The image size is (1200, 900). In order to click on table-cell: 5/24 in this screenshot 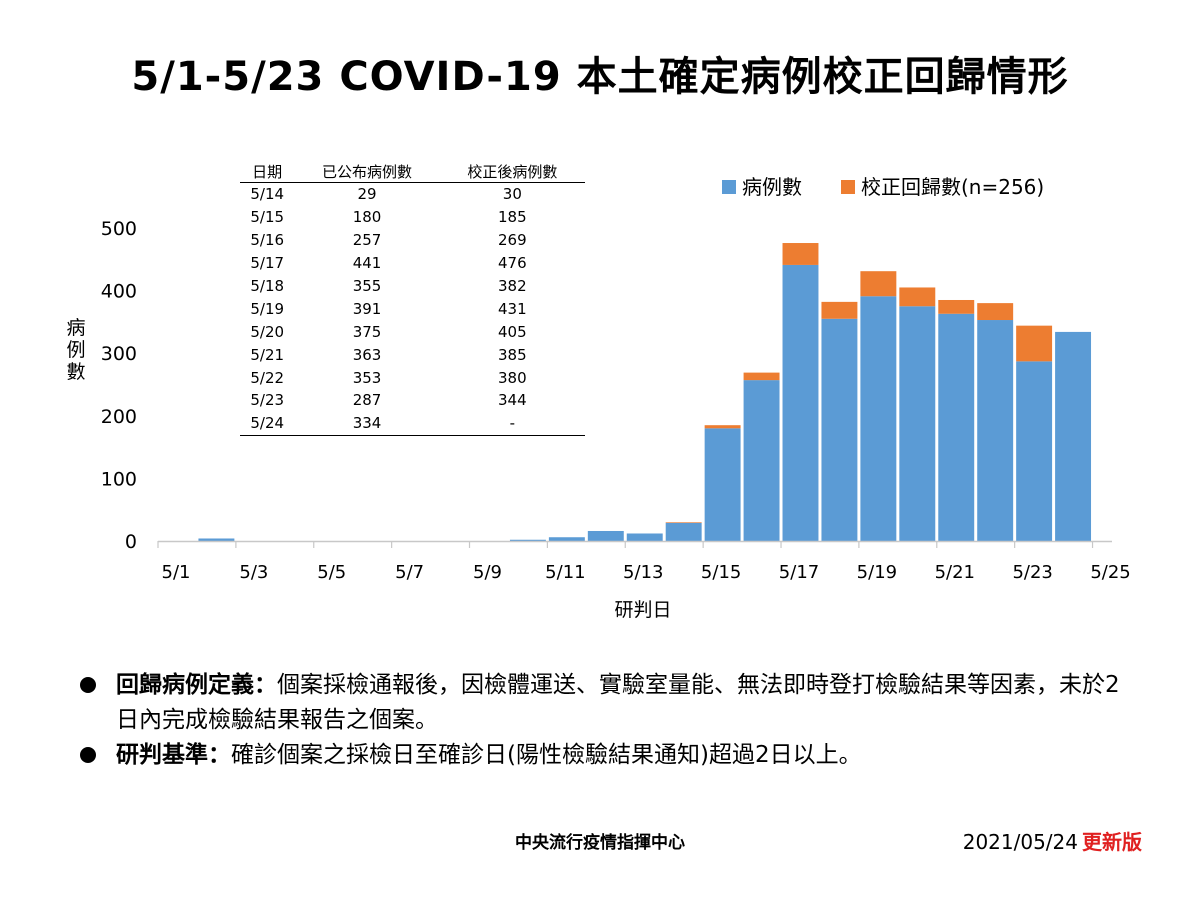, I will do `click(267, 423)`.